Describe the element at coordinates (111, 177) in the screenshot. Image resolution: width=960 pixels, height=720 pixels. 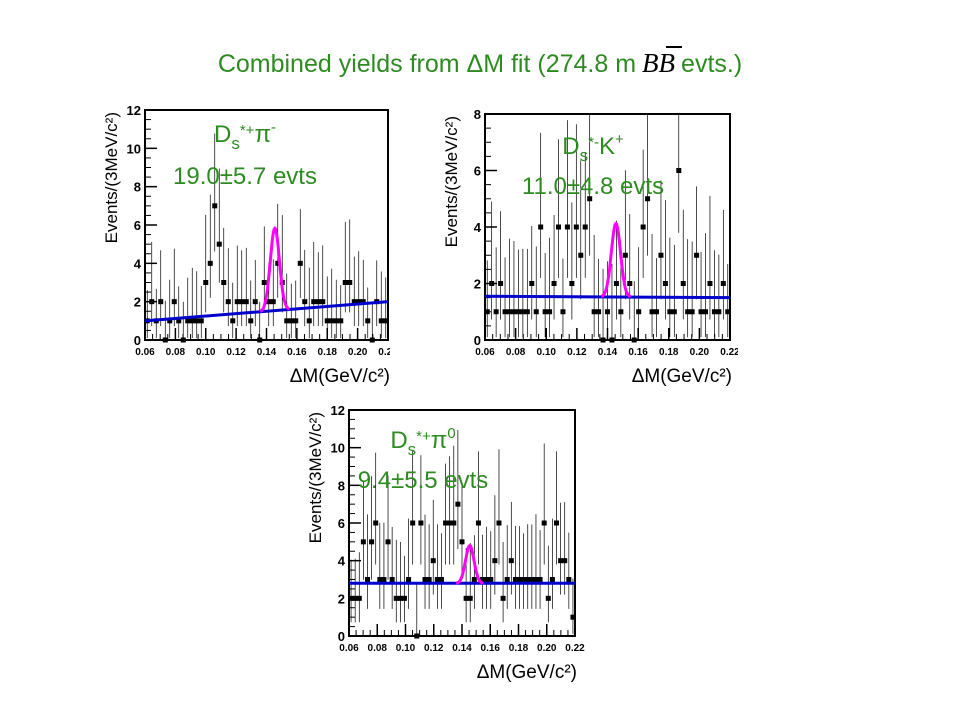
I see `y-axis-label: Events/(3MeV/c²)` at that location.